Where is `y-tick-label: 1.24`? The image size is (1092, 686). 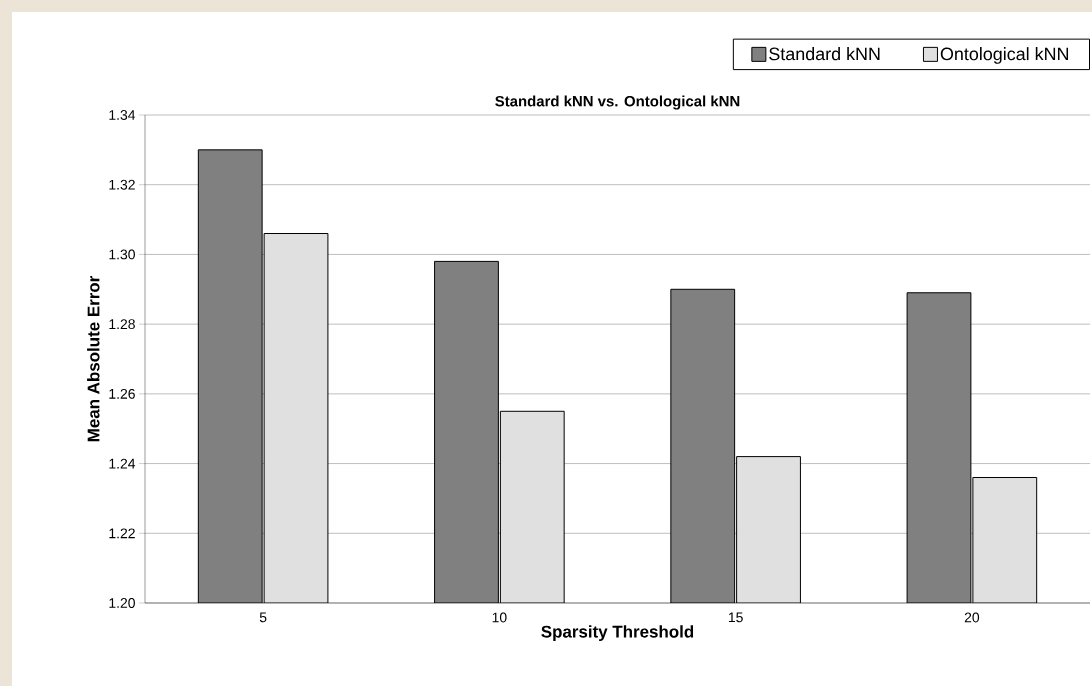 y-tick-label: 1.24 is located at coordinates (122, 463).